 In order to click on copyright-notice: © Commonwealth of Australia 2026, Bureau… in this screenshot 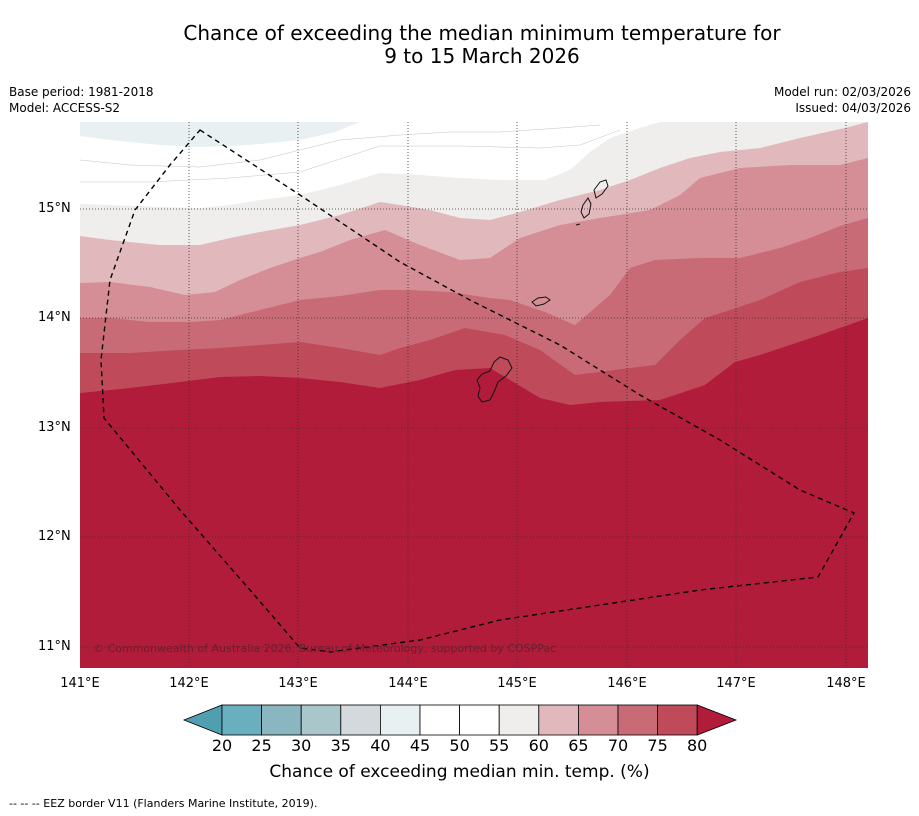, I will do `click(325, 648)`.